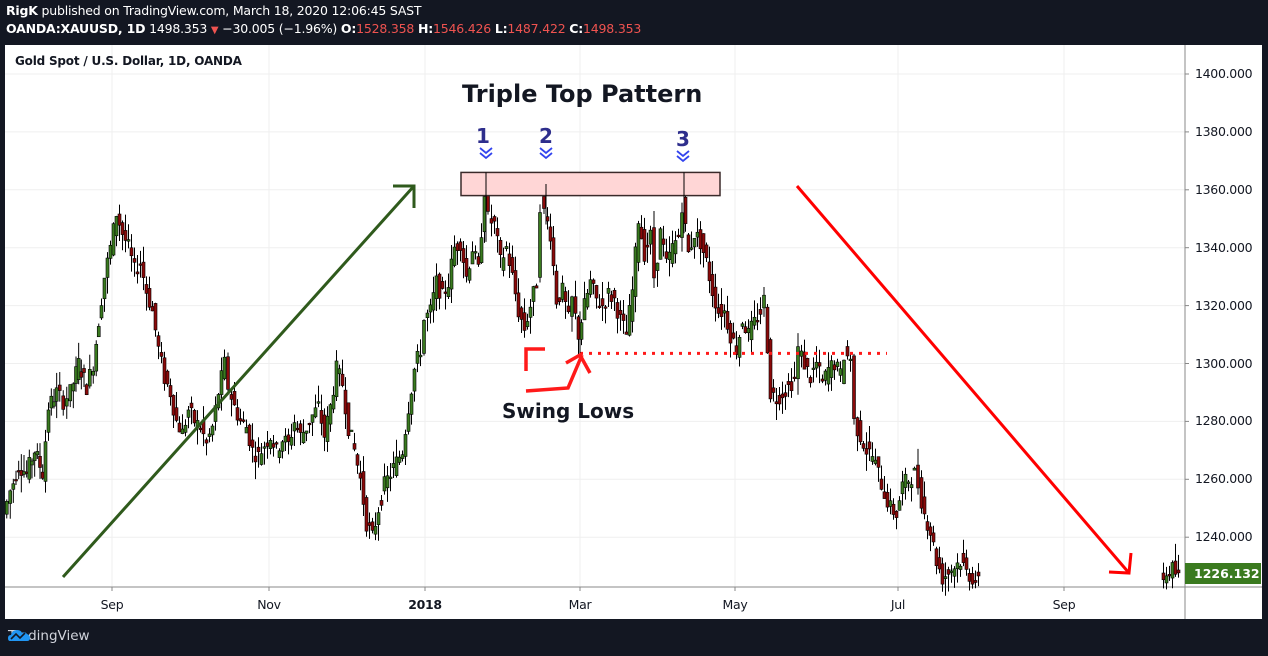 The image size is (1268, 656). Describe the element at coordinates (385, 28) in the screenshot. I see `open-value: 1528.358` at that location.